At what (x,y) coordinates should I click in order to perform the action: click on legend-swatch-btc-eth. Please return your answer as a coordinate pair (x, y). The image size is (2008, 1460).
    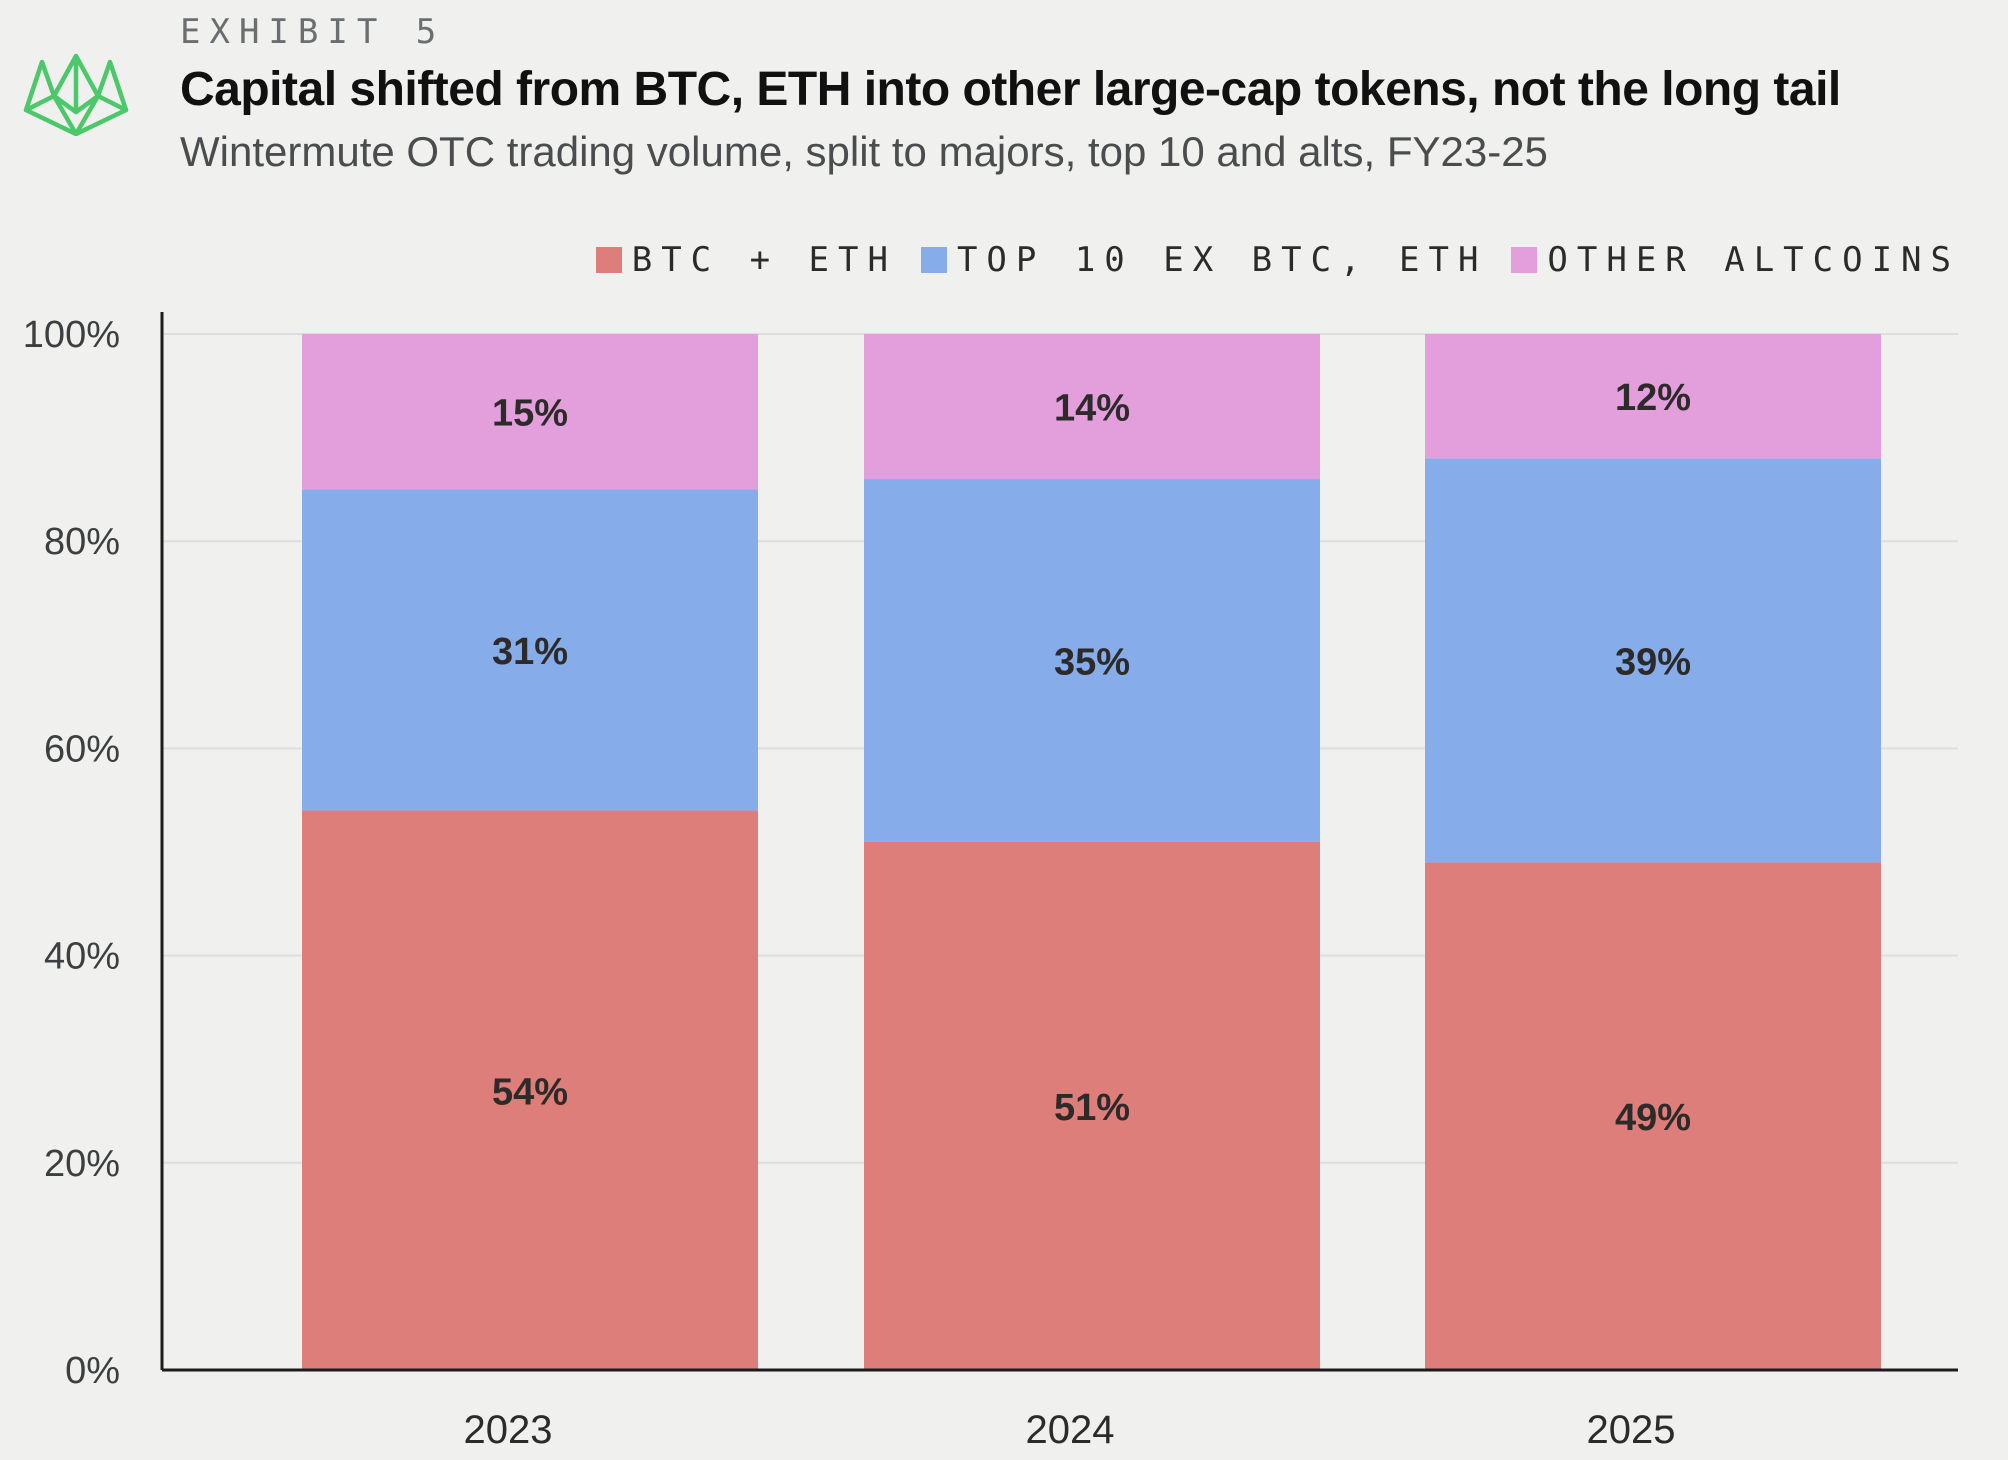
    Looking at the image, I should click on (608, 260).